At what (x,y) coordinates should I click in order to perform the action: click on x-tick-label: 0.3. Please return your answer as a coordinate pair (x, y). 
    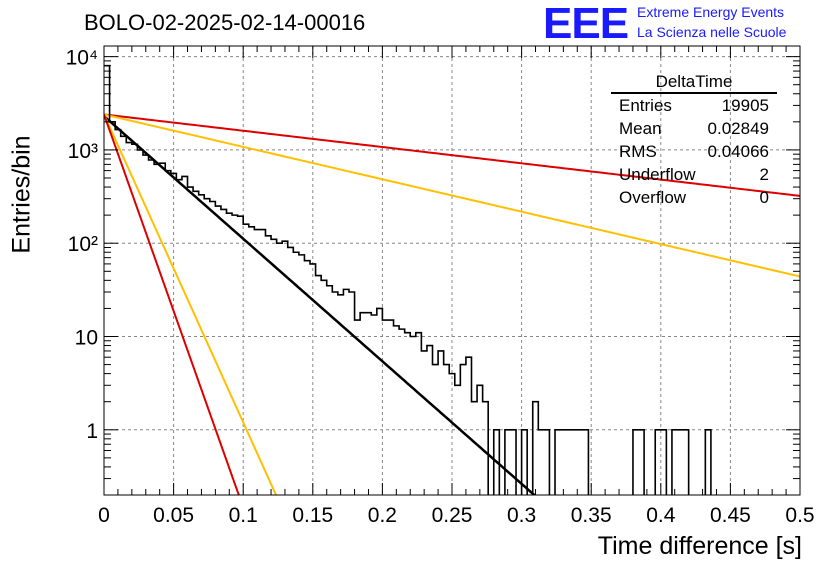
    Looking at the image, I should click on (521, 515).